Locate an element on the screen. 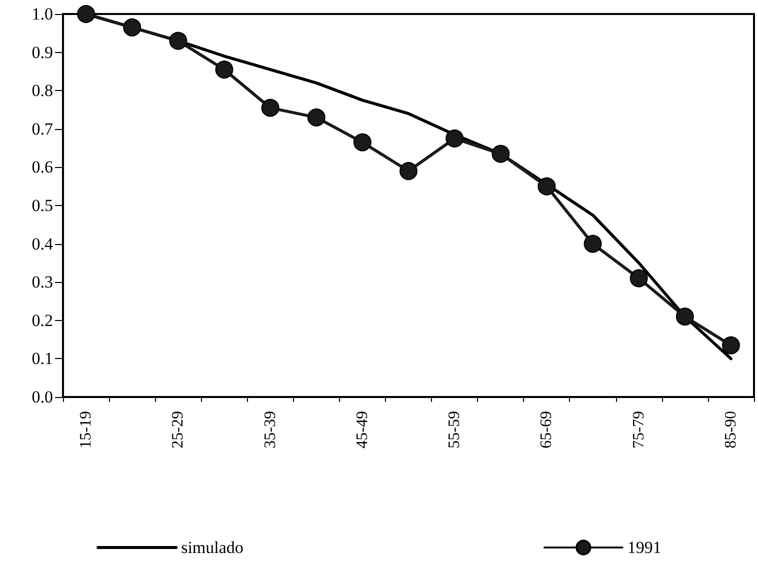  x-tick-label: 65-69 is located at coordinates (547, 429).